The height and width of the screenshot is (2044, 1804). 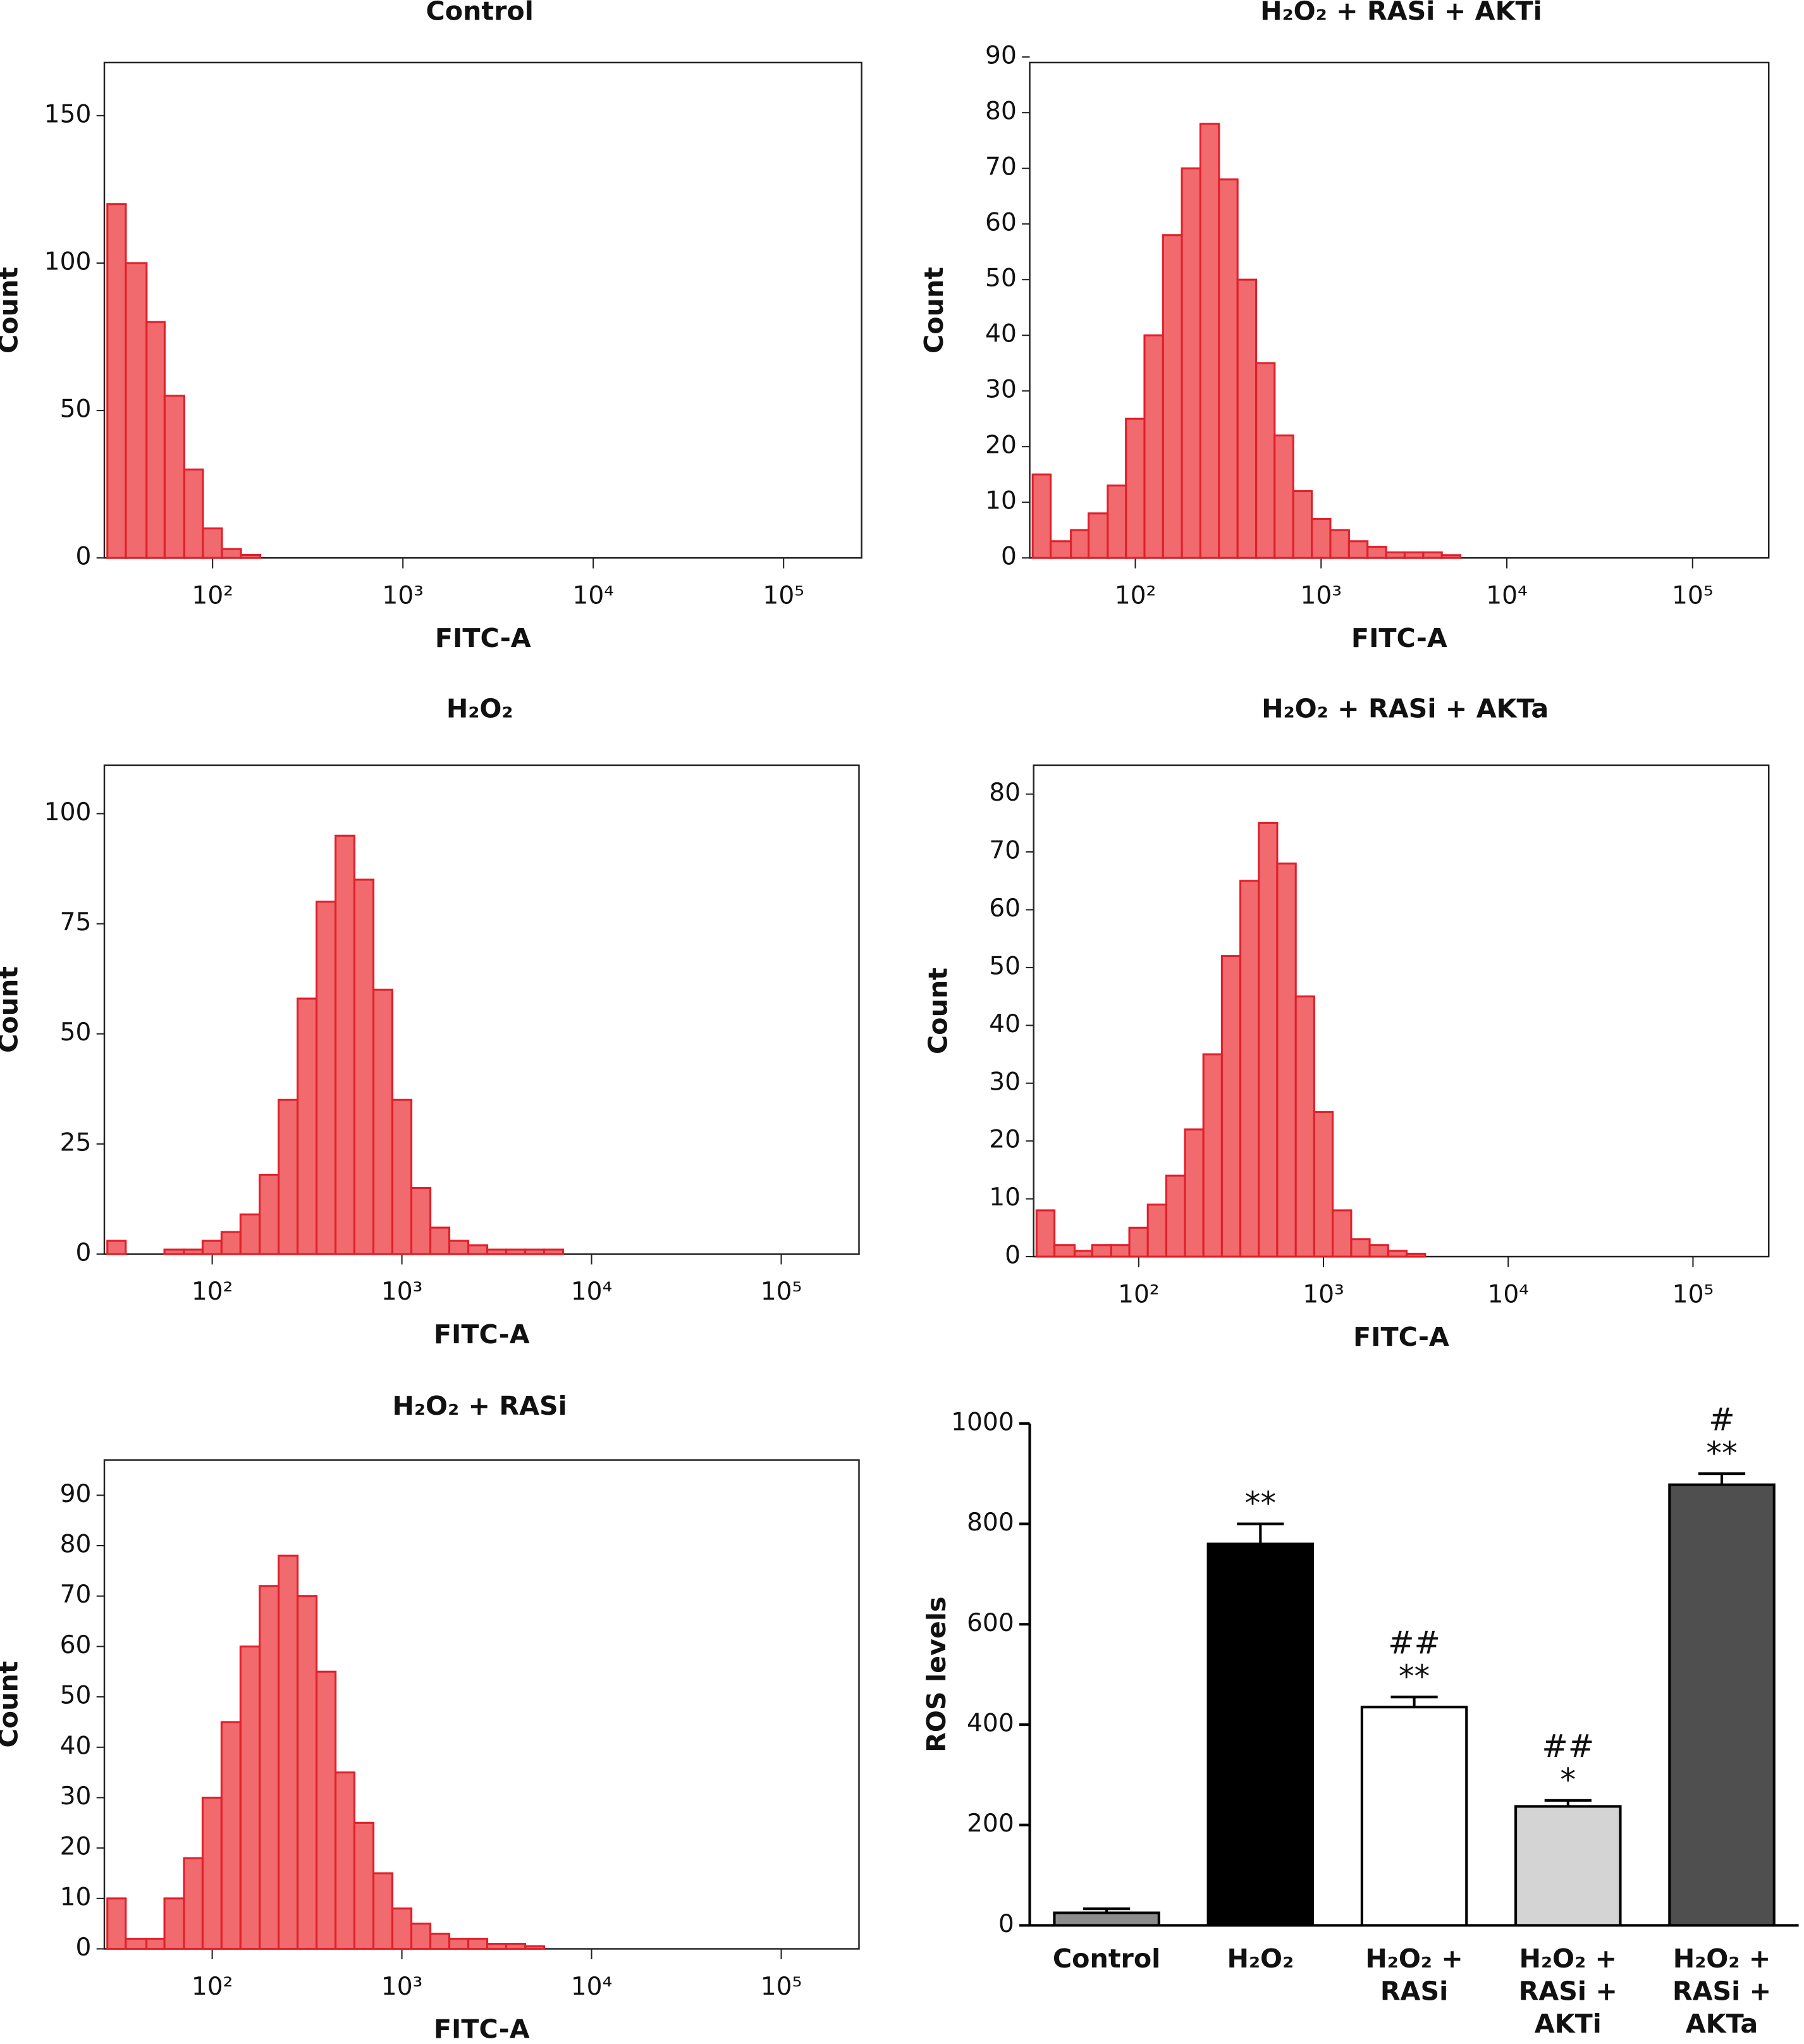 I want to click on significance-mark: *, so click(x=1568, y=1779).